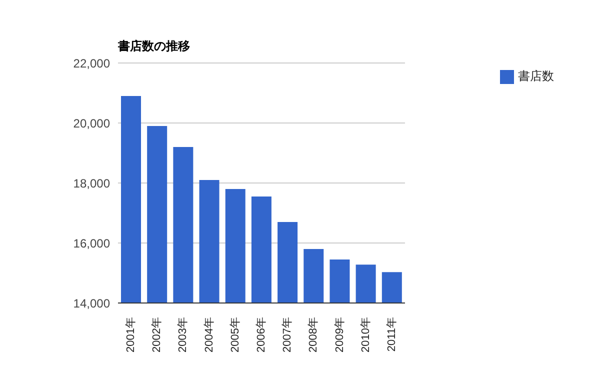  Describe the element at coordinates (536, 76) in the screenshot. I see `legend-label: 書店数` at that location.